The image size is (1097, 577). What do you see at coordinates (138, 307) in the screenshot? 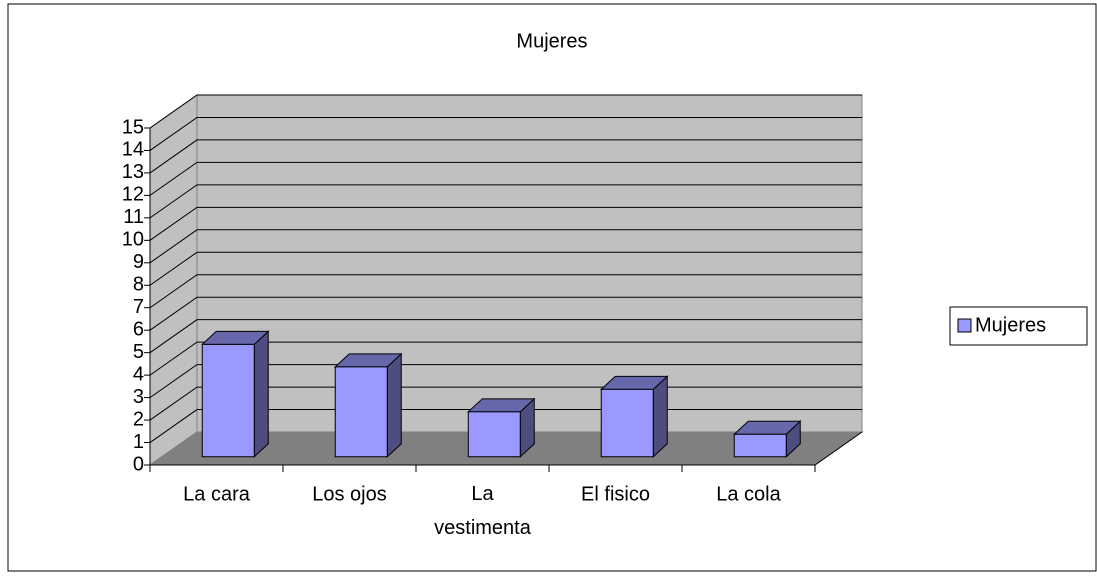
I see `y-tick-label: 7` at bounding box center [138, 307].